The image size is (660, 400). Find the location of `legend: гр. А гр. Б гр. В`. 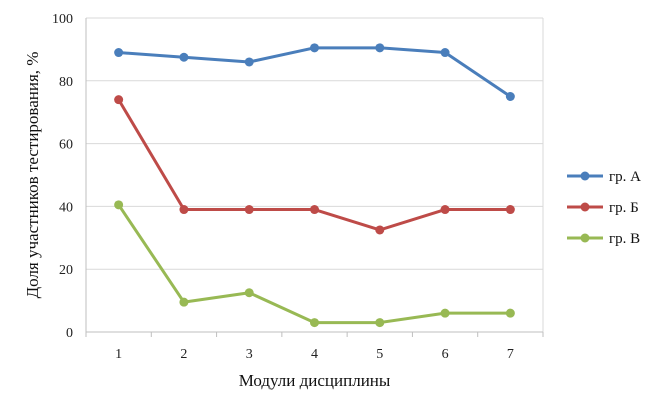

legend: гр. А гр. Б гр. В is located at coordinates (604, 208).